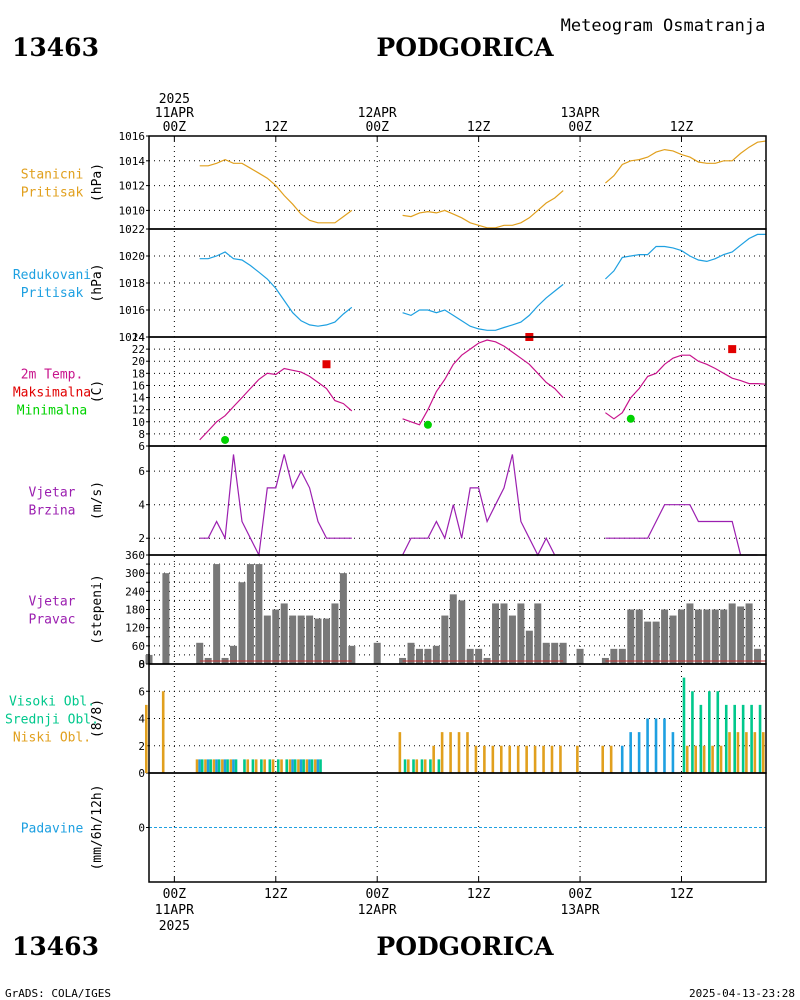 The height and width of the screenshot is (1000, 800). What do you see at coordinates (138, 373) in the screenshot?
I see `y-tick-label: 18` at bounding box center [138, 373].